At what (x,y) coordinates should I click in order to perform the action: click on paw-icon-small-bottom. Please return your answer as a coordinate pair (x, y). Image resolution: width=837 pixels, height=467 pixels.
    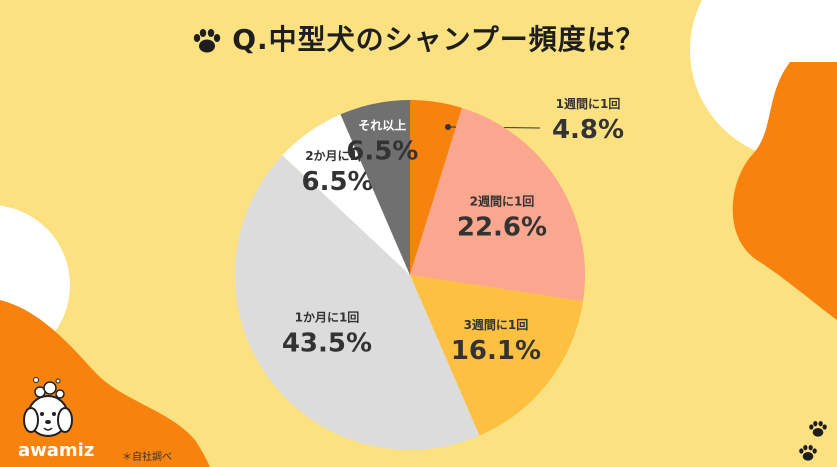
    Looking at the image, I should click on (808, 453).